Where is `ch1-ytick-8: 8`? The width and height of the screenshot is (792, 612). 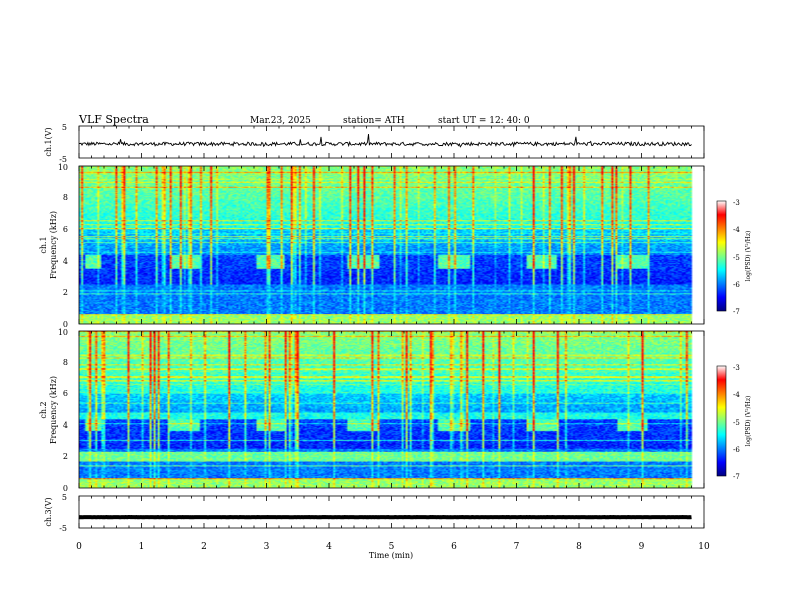 ch1-ytick-8: 8 is located at coordinates (65, 197).